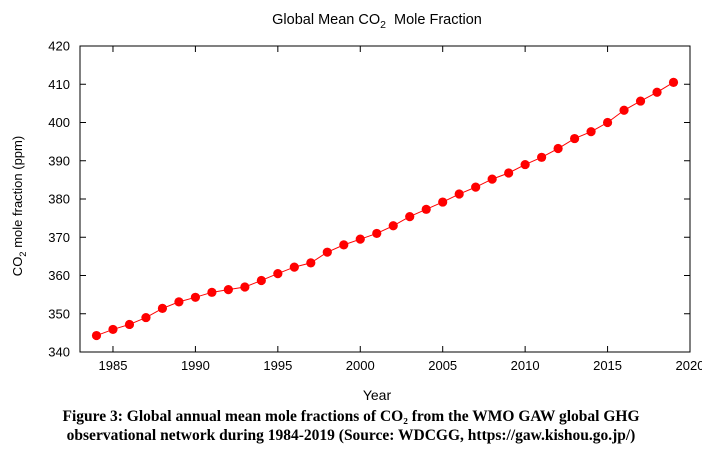 This screenshot has width=702, height=460. Describe the element at coordinates (59, 84) in the screenshot. I see `y-tick-label: 410` at that location.